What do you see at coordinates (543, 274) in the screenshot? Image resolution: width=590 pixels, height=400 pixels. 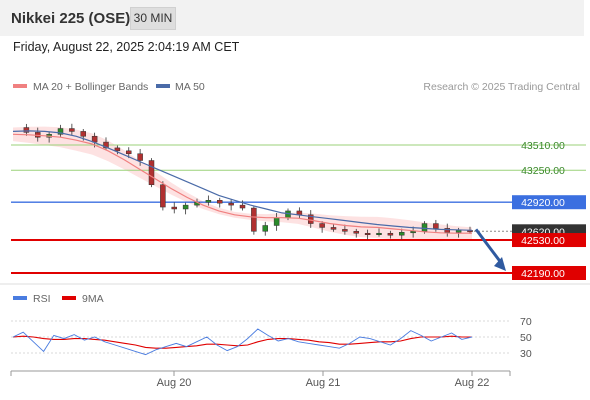 I see `level-label-target: 42190.00` at bounding box center [543, 274].